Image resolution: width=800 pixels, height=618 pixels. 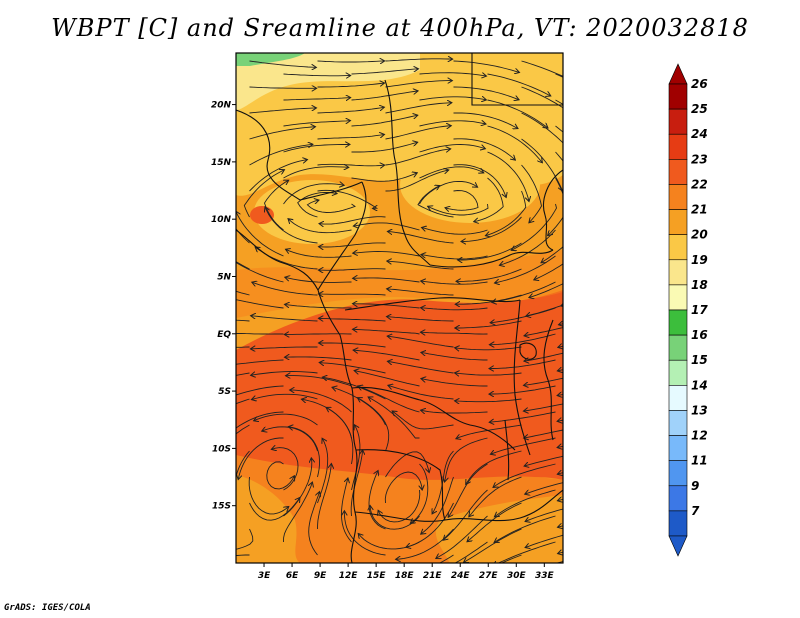 What do you see at coordinates (405, 576) in the screenshot?
I see `x-tick-label: 18E` at bounding box center [405, 576].